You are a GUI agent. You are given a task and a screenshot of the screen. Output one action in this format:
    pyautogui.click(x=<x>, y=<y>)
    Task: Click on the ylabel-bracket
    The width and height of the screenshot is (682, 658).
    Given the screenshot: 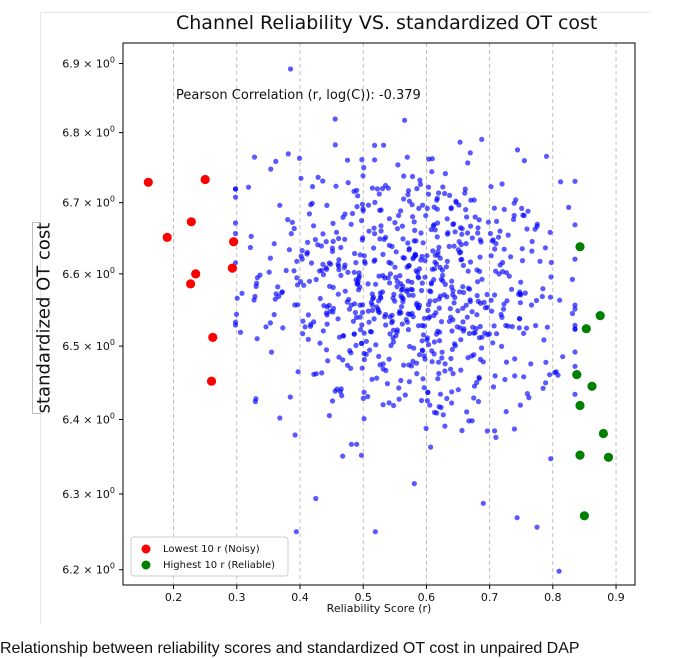 What is the action you would take?
    pyautogui.click(x=36, y=318)
    